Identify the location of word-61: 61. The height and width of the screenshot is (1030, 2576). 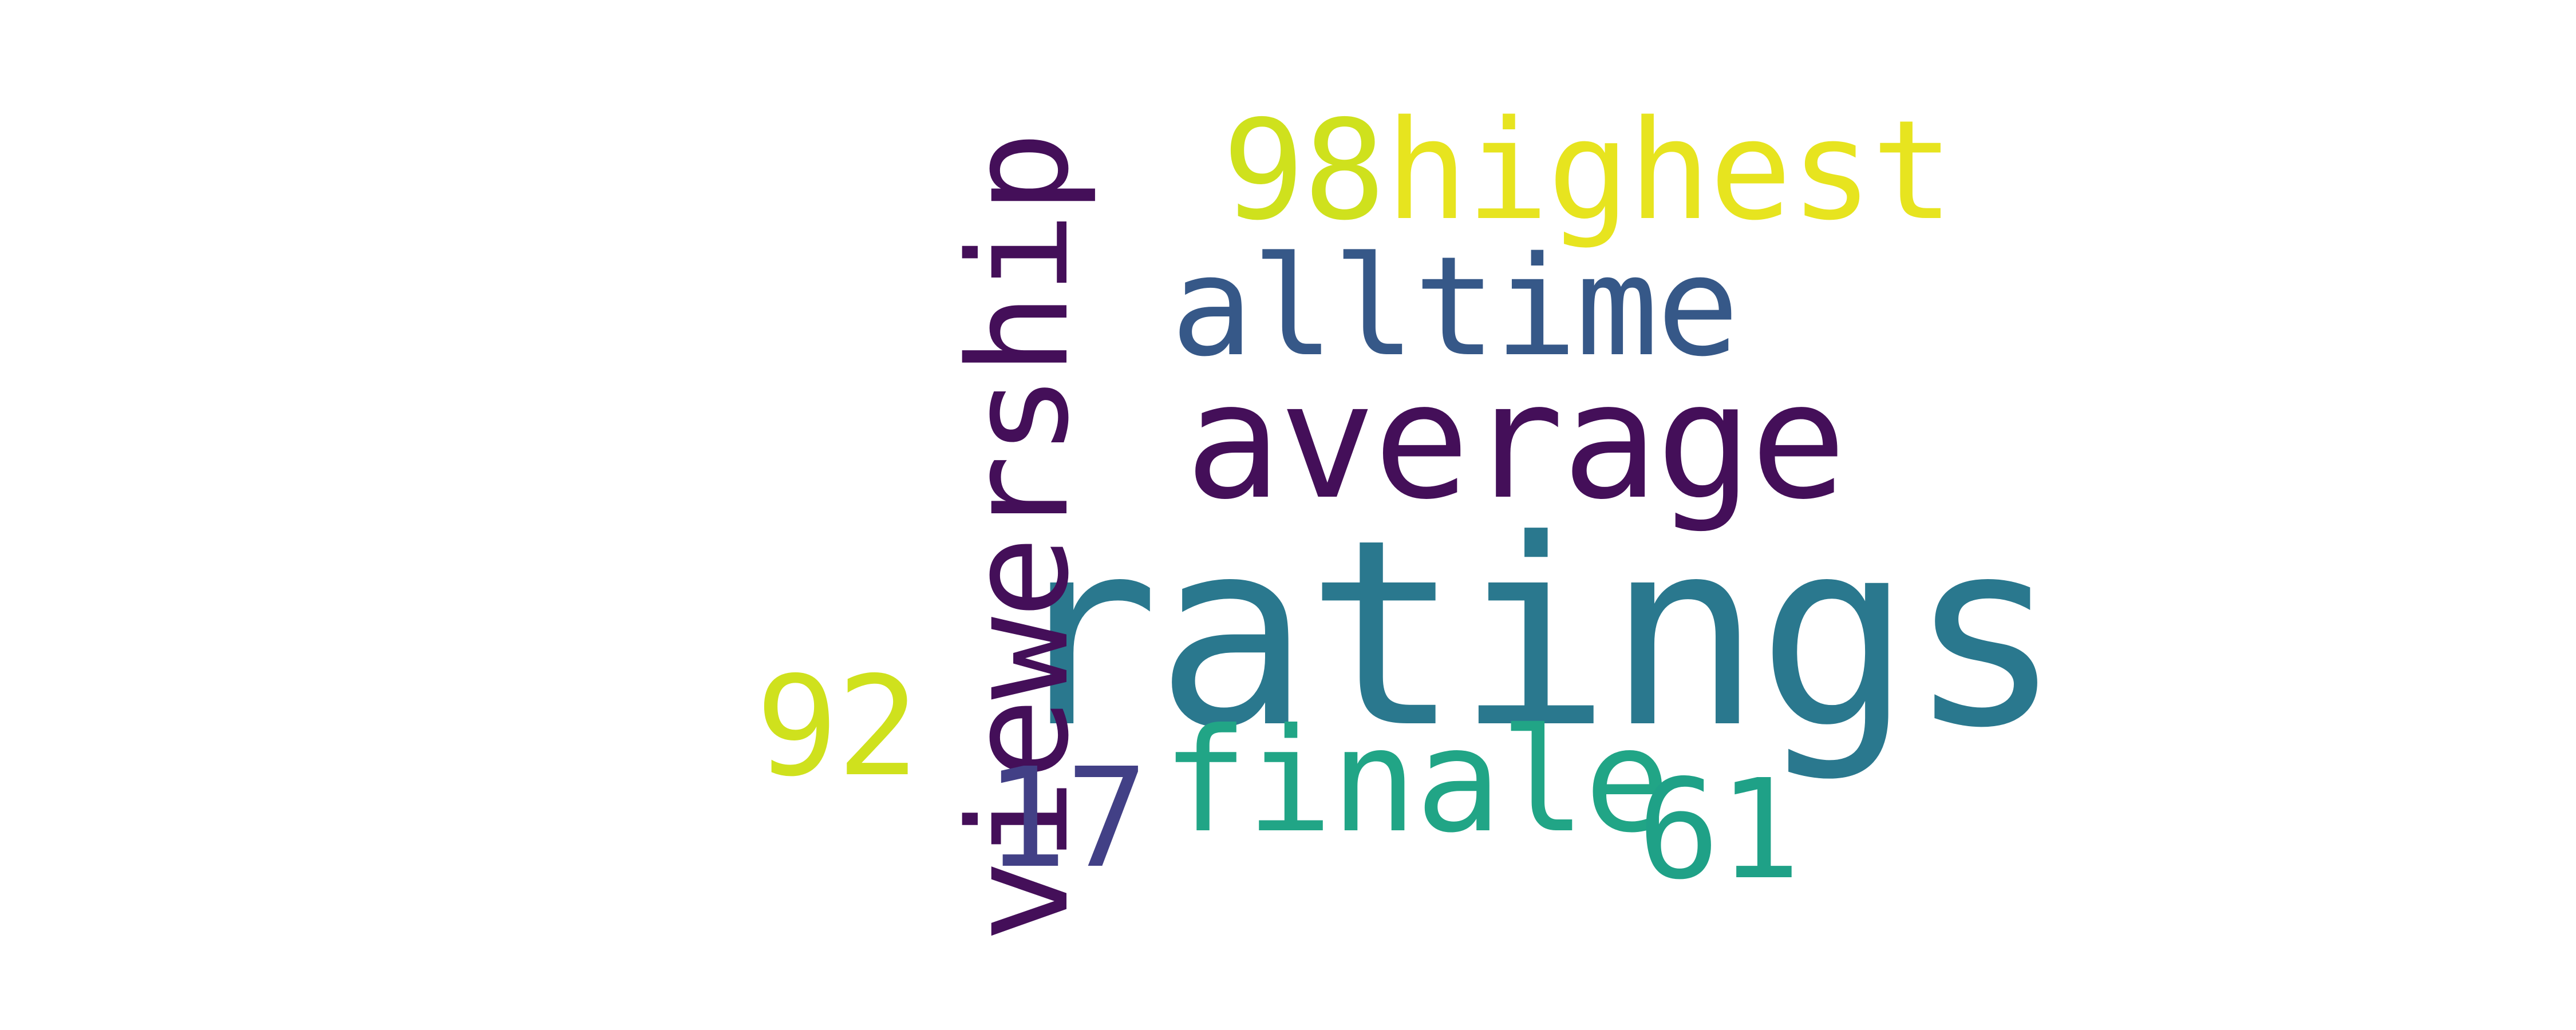
(1719, 830).